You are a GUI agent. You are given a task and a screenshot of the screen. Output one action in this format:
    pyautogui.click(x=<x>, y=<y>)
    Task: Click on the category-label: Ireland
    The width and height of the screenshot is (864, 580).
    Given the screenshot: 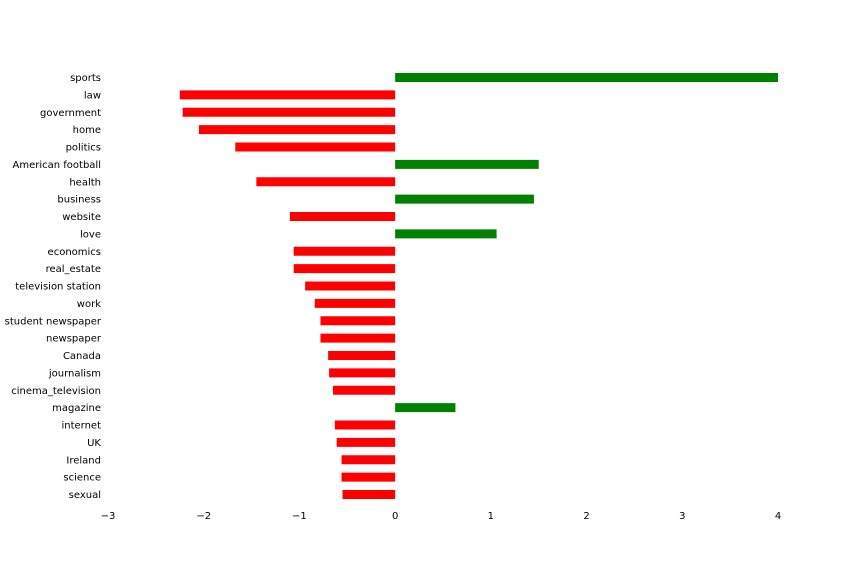 What is the action you would take?
    pyautogui.click(x=83, y=460)
    